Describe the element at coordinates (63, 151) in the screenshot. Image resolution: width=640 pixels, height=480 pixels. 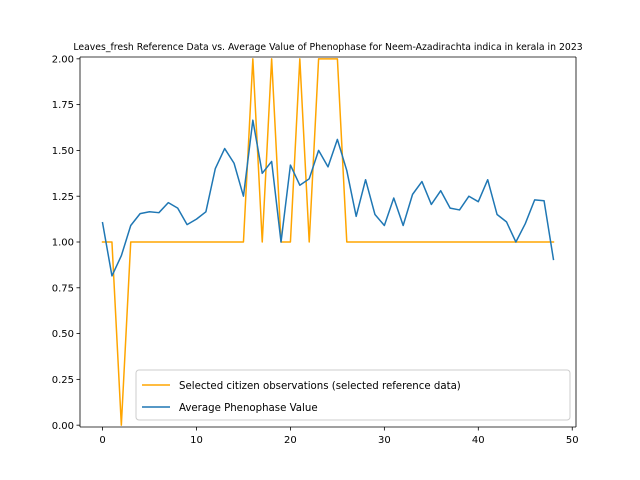
I see `y-tick-label: 1.50` at that location.